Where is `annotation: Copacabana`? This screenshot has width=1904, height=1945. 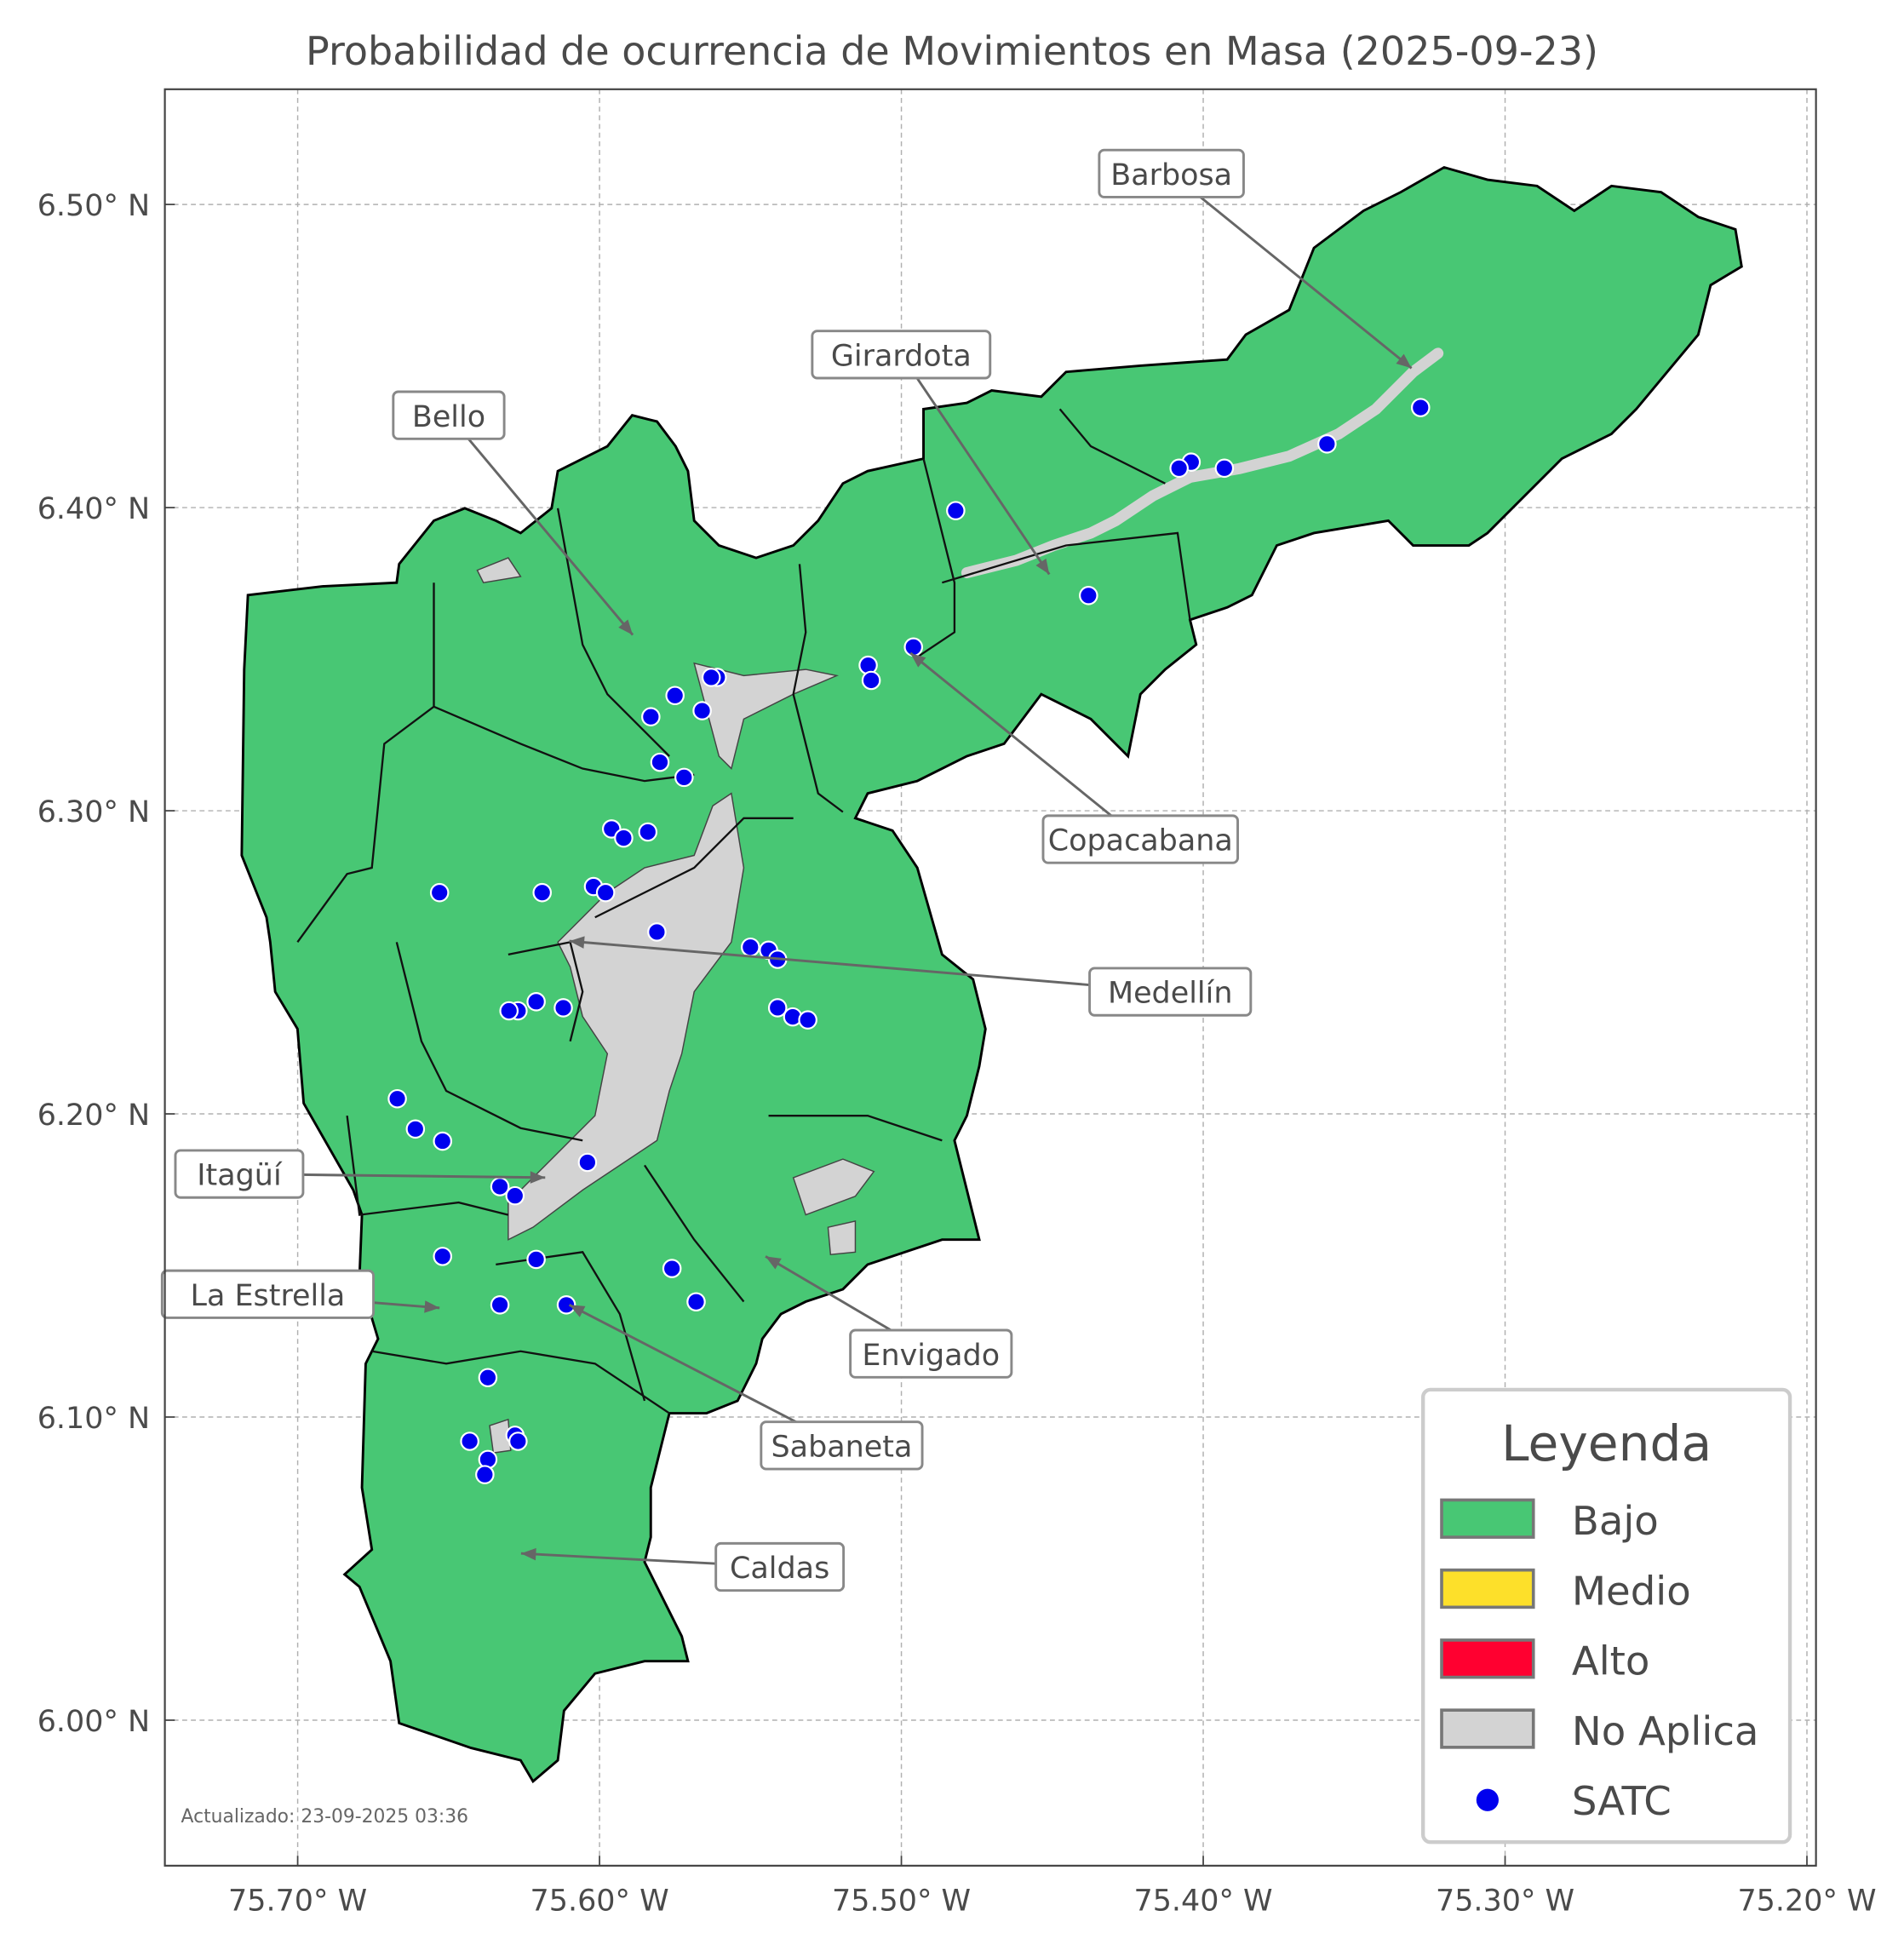
annotation: Copacabana is located at coordinates (1074, 757).